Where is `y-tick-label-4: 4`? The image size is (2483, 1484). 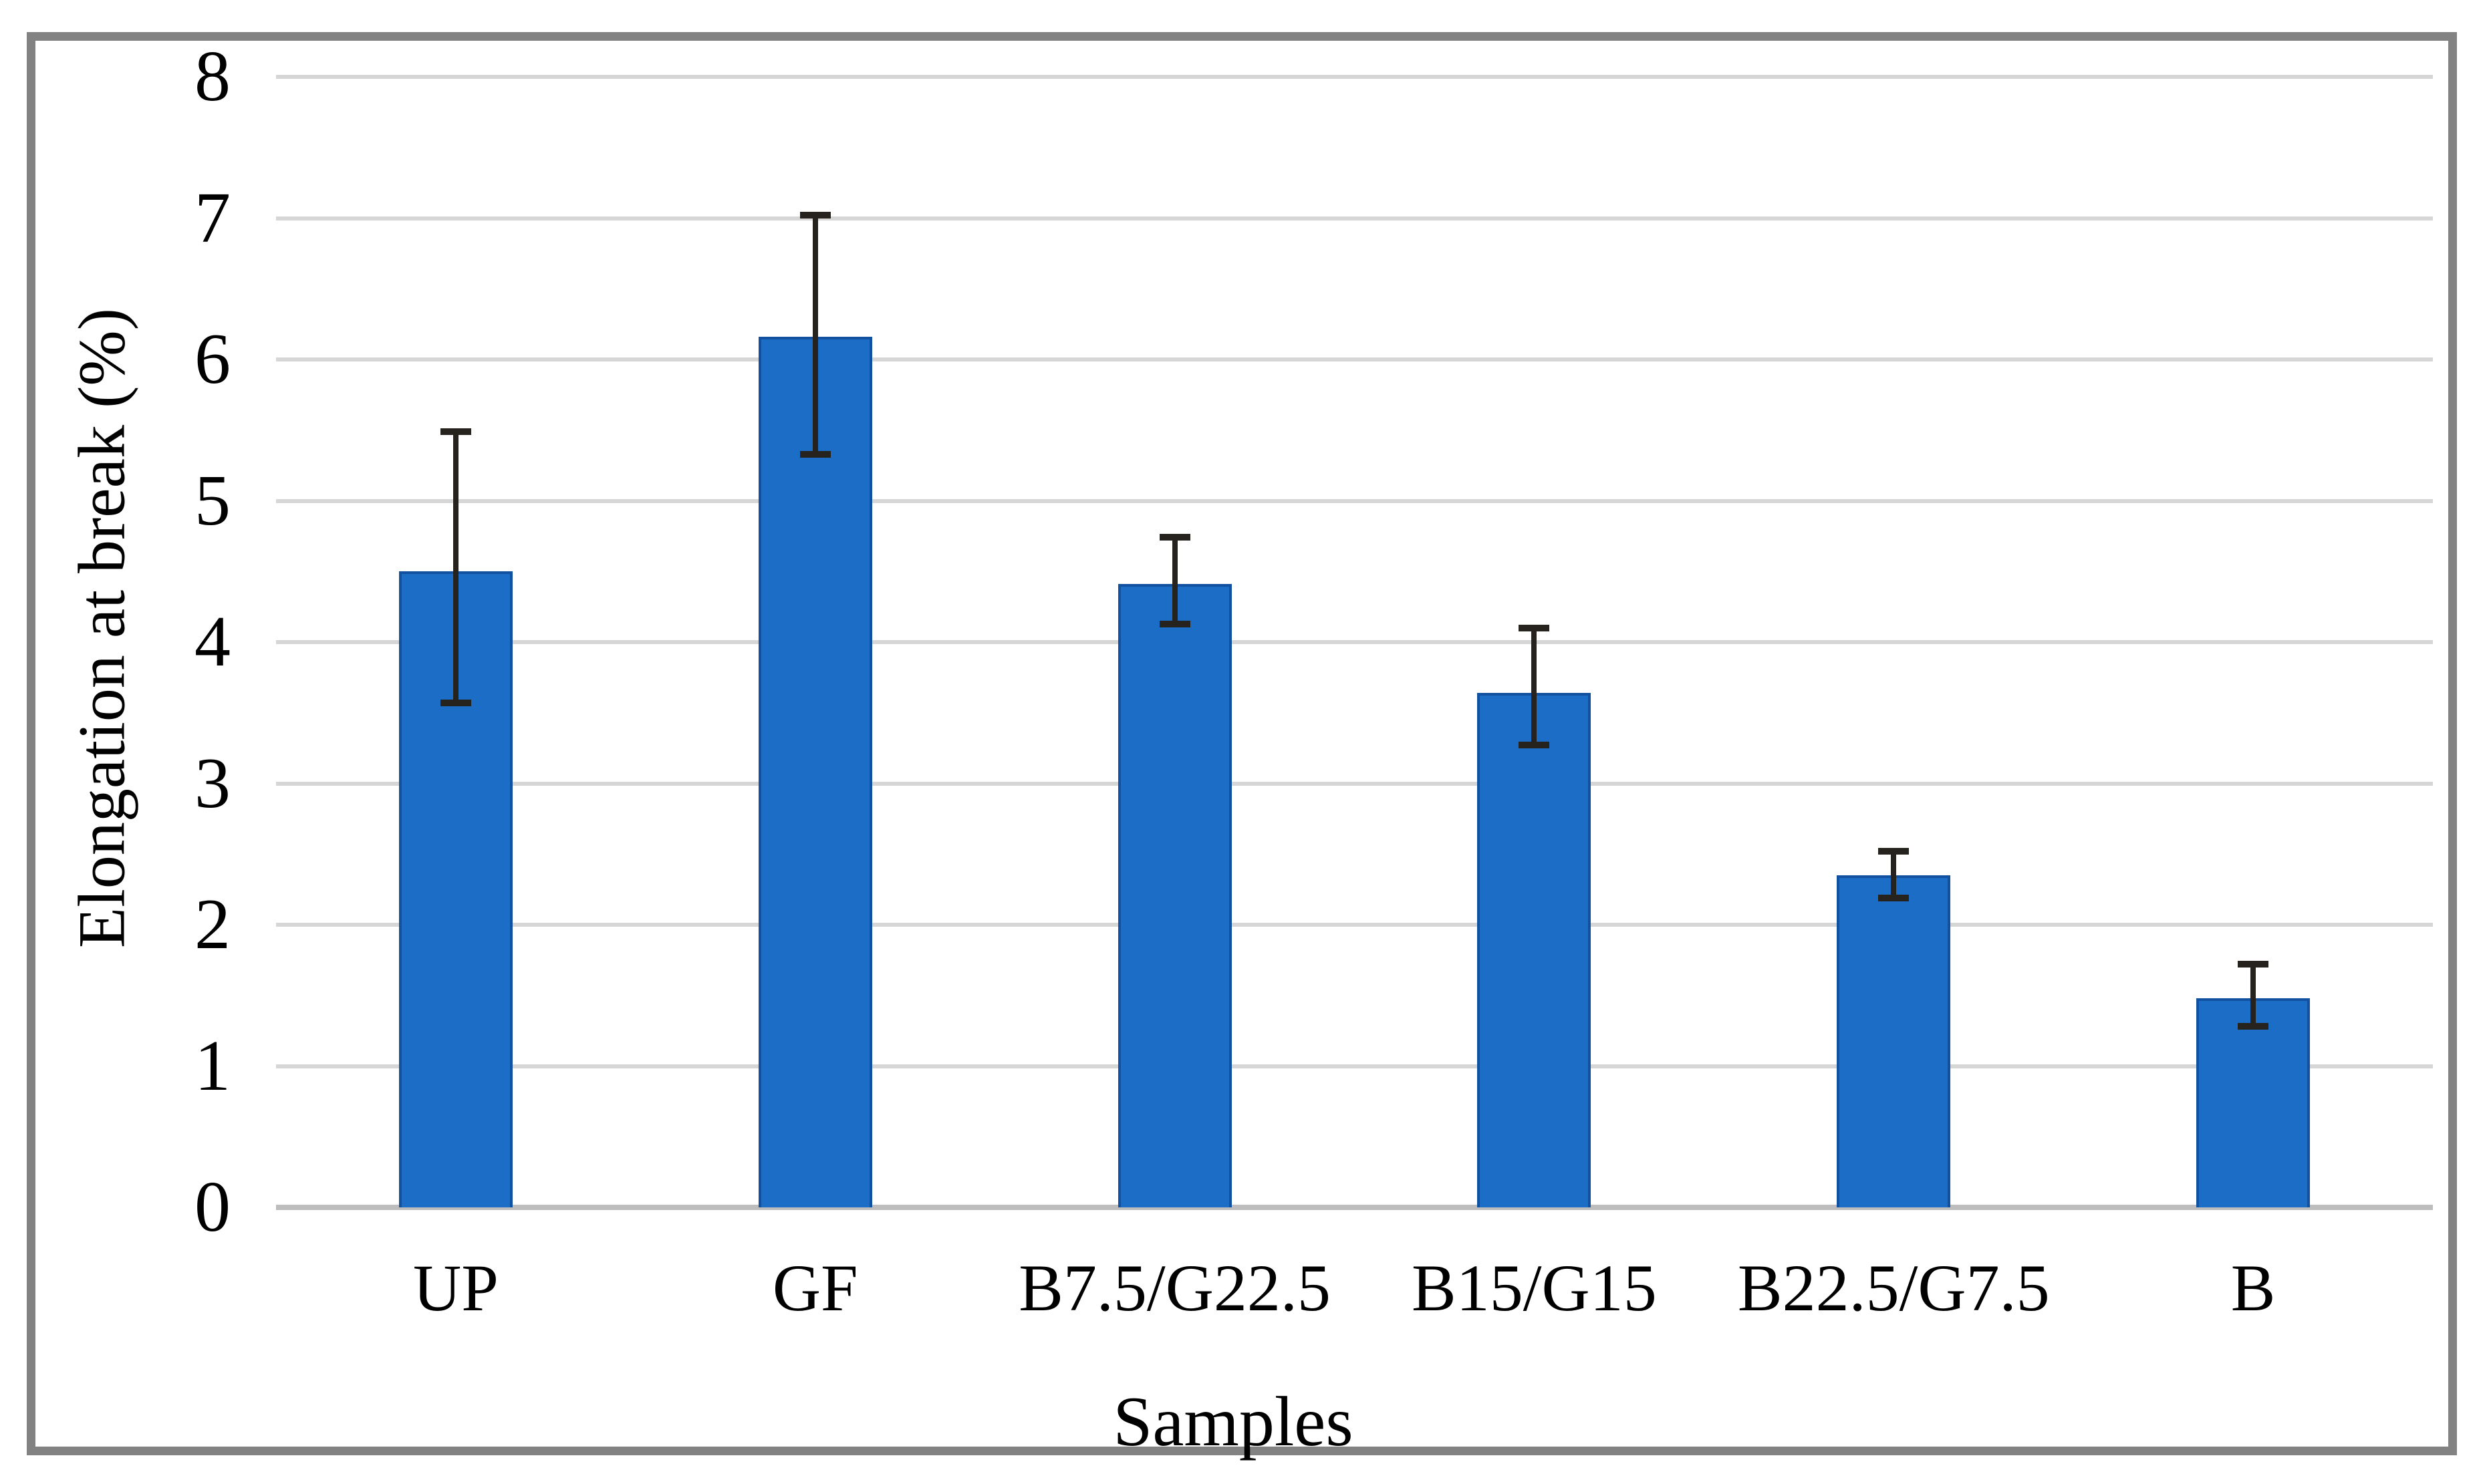
y-tick-label-4: 4 is located at coordinates (213, 642).